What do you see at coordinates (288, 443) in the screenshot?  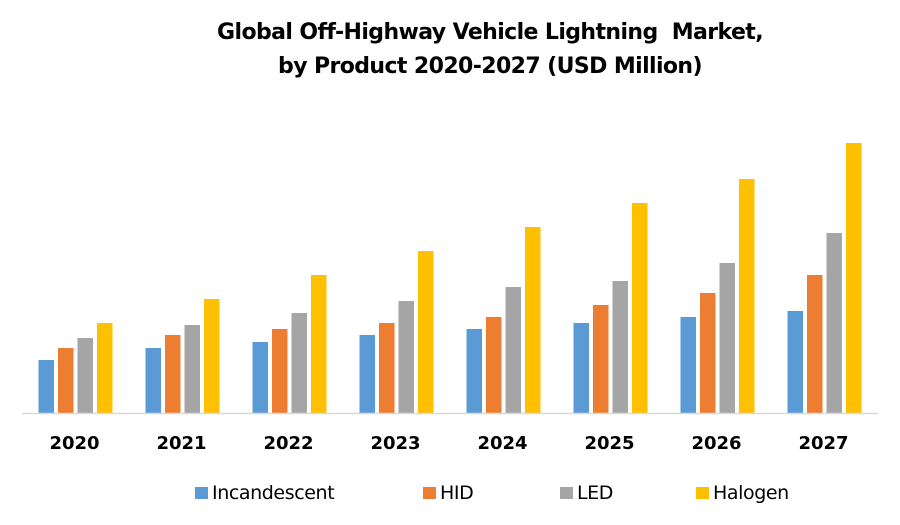 I see `x-tick-label: 2022` at bounding box center [288, 443].